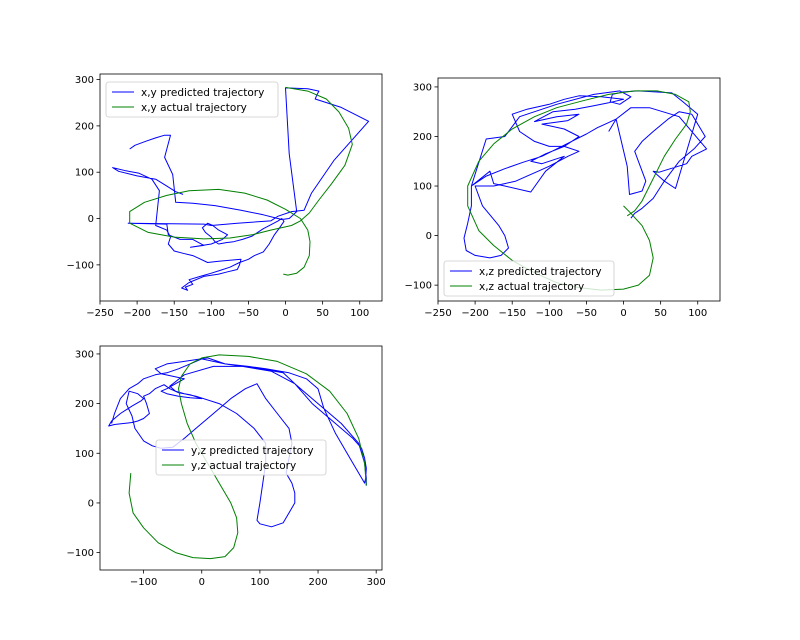 The height and width of the screenshot is (640, 800). I want to click on x-tick-label: 300, so click(376, 582).